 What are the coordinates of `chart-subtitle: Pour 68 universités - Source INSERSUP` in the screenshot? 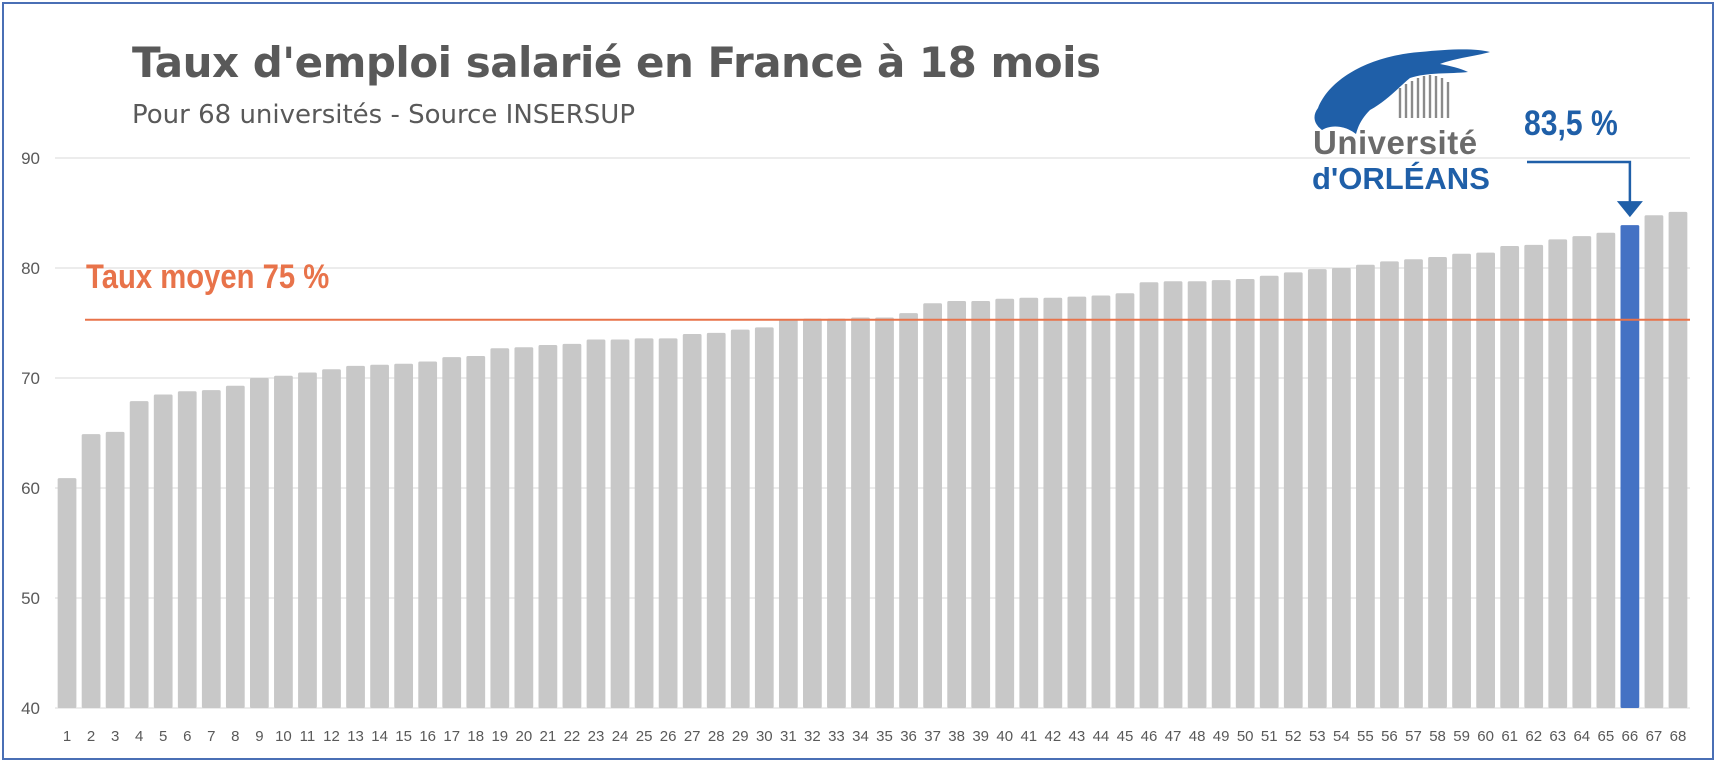 It's located at (384, 115).